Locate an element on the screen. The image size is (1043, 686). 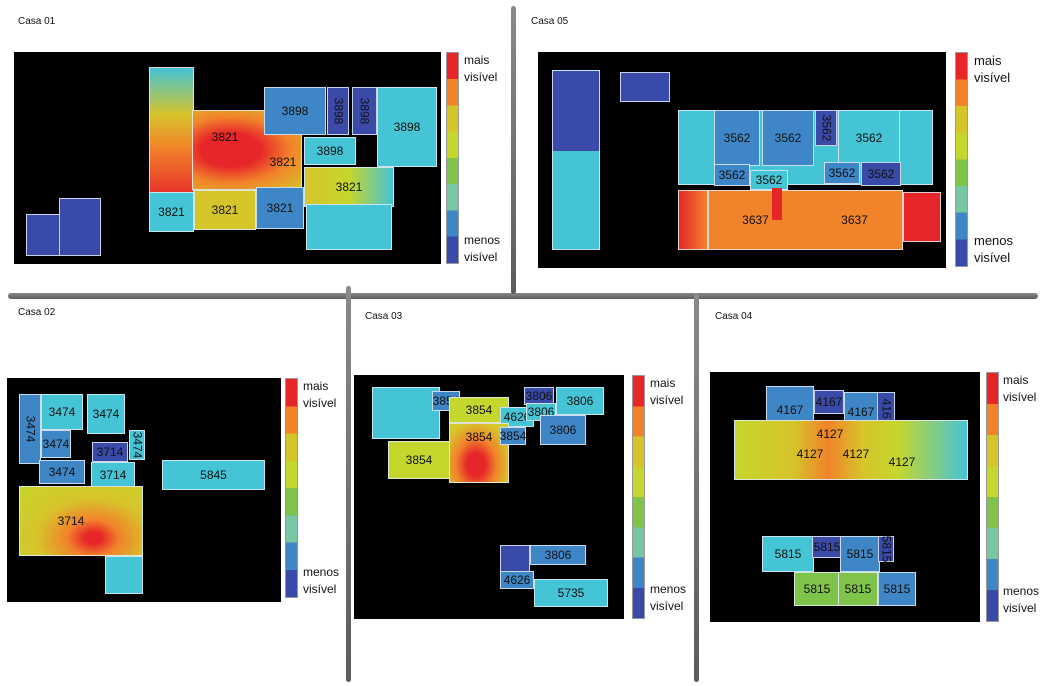
vertical-separator-top is located at coordinates (513, 150).